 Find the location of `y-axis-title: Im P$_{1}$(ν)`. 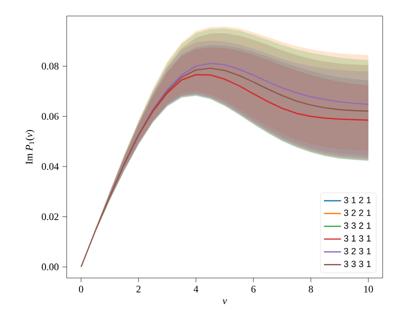

y-axis-title: Im P$_{1}$(ν) is located at coordinates (30, 147).